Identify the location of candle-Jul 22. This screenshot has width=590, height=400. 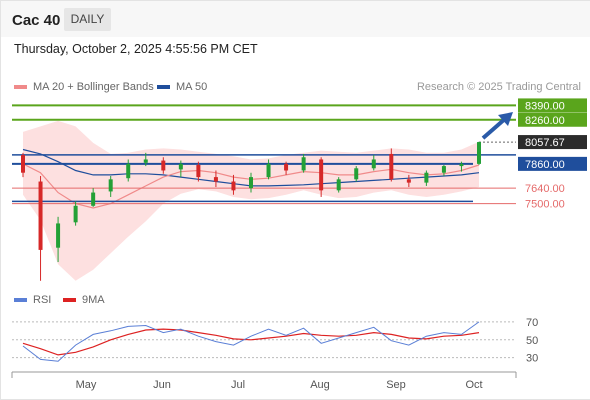
(303, 163).